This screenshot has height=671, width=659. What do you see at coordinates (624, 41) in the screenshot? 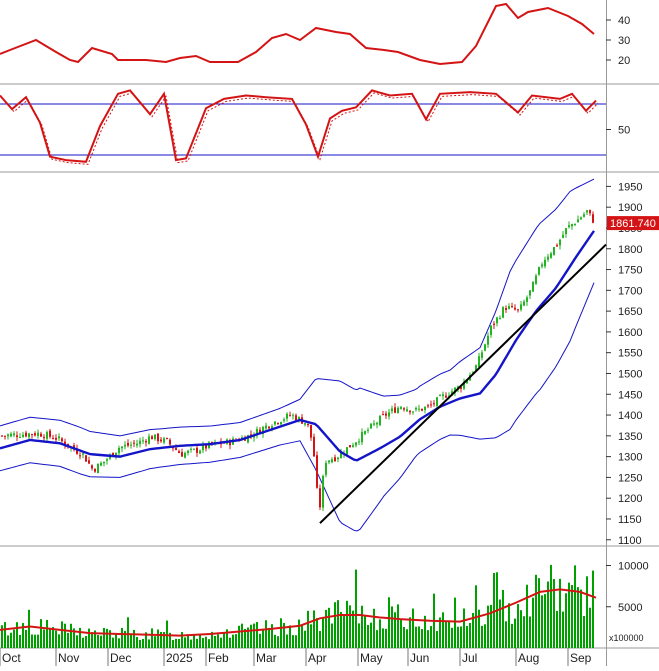
I see `adx-tick-label: 30` at bounding box center [624, 41].